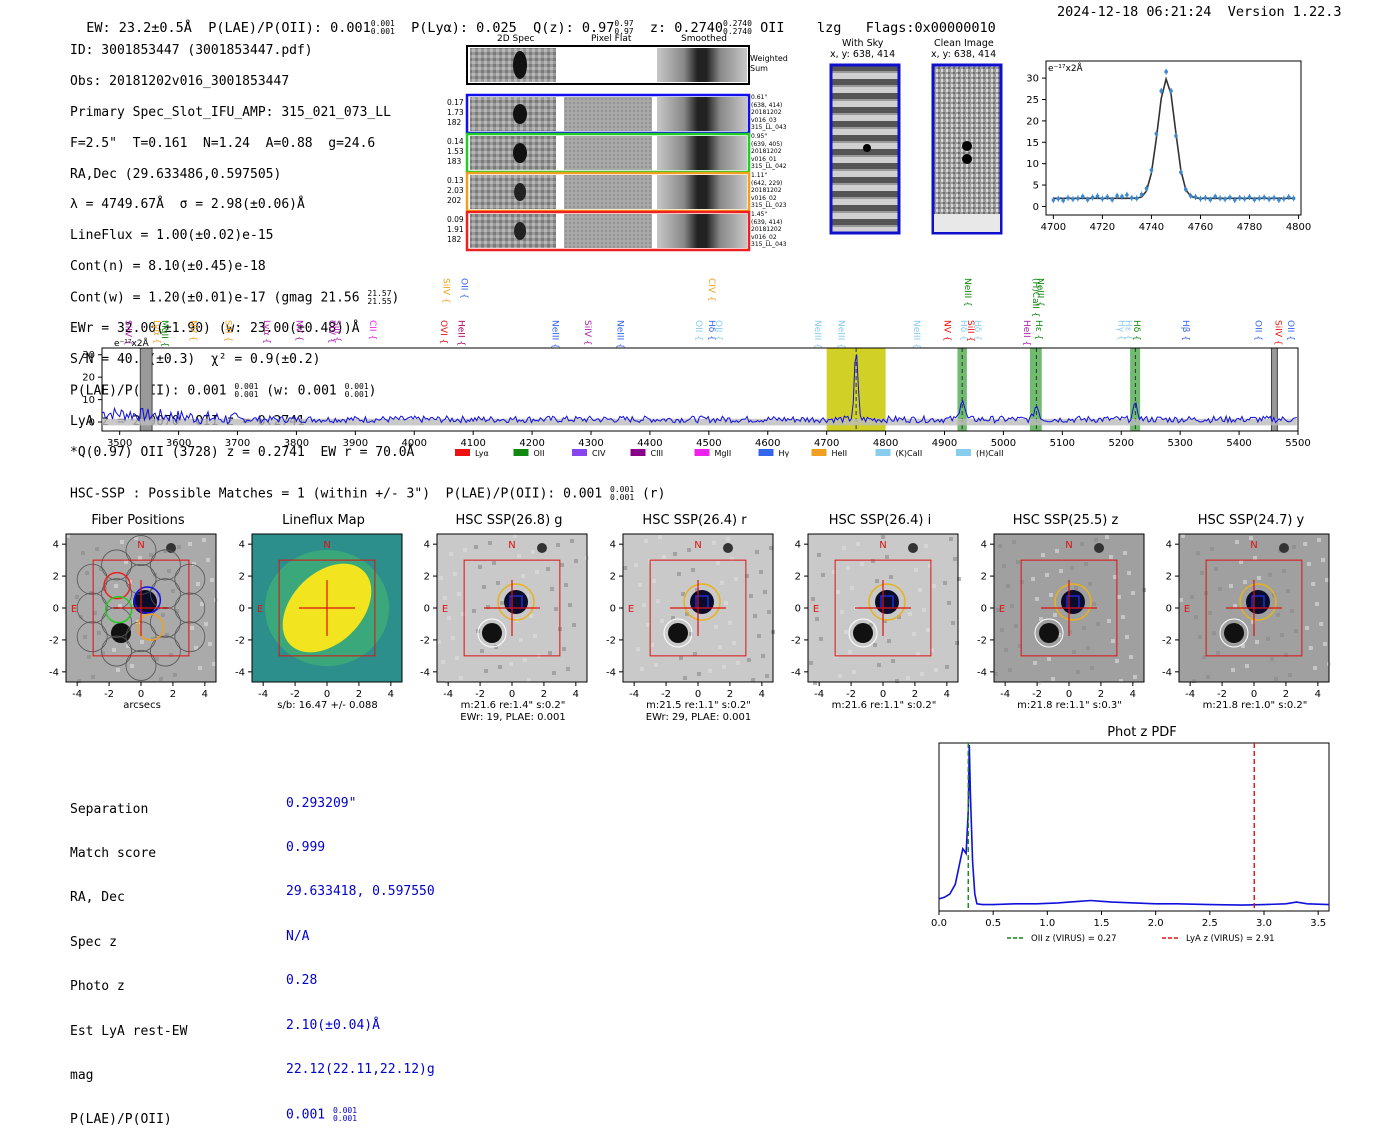 This screenshot has width=1400, height=1143. What do you see at coordinates (590, 443) in the screenshot?
I see `spec-xtick-label-8: 4300` at bounding box center [590, 443].